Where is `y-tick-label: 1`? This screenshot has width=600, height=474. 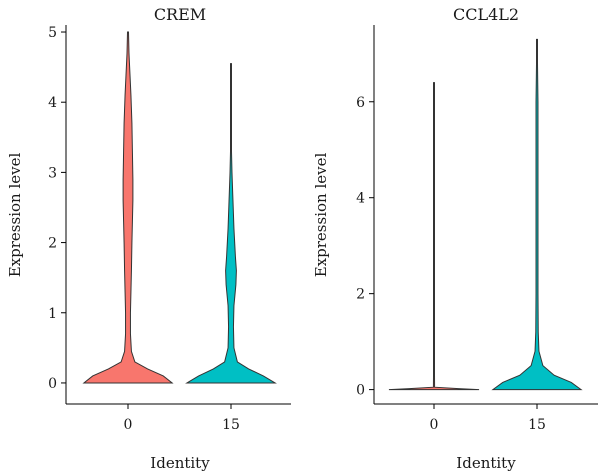
y-tick-label: 1 is located at coordinates (52, 314).